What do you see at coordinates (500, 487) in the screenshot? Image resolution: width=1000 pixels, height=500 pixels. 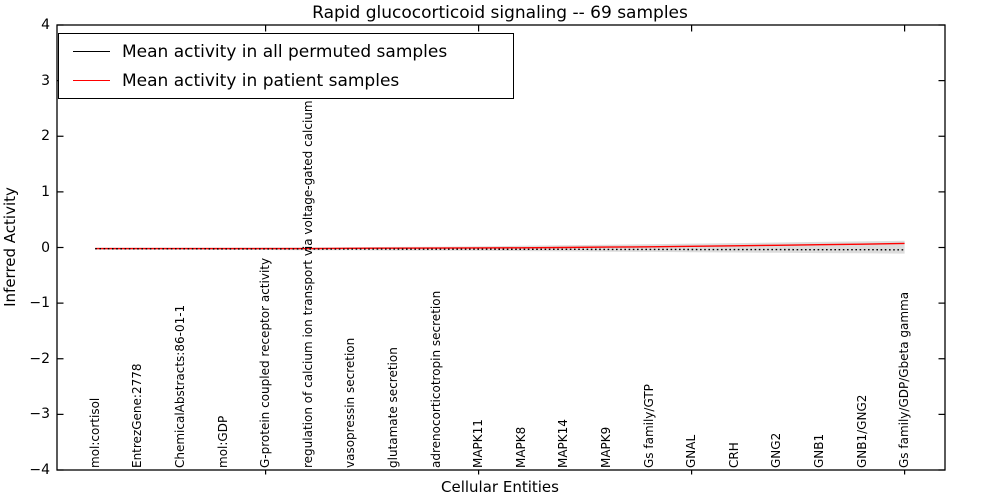 I see `x-axis-label: Cellular Entities` at bounding box center [500, 487].